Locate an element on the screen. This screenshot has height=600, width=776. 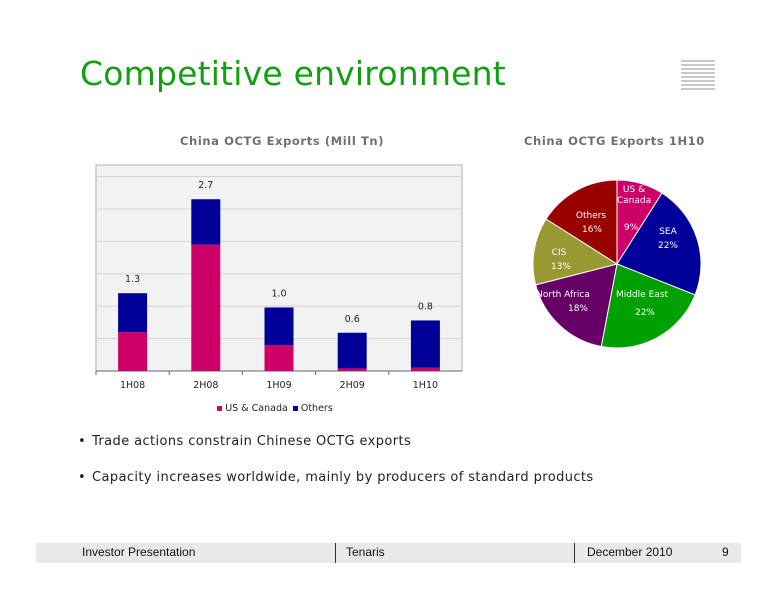
pie-chart-title: China OCTG Exports 1H10 is located at coordinates (614, 141).